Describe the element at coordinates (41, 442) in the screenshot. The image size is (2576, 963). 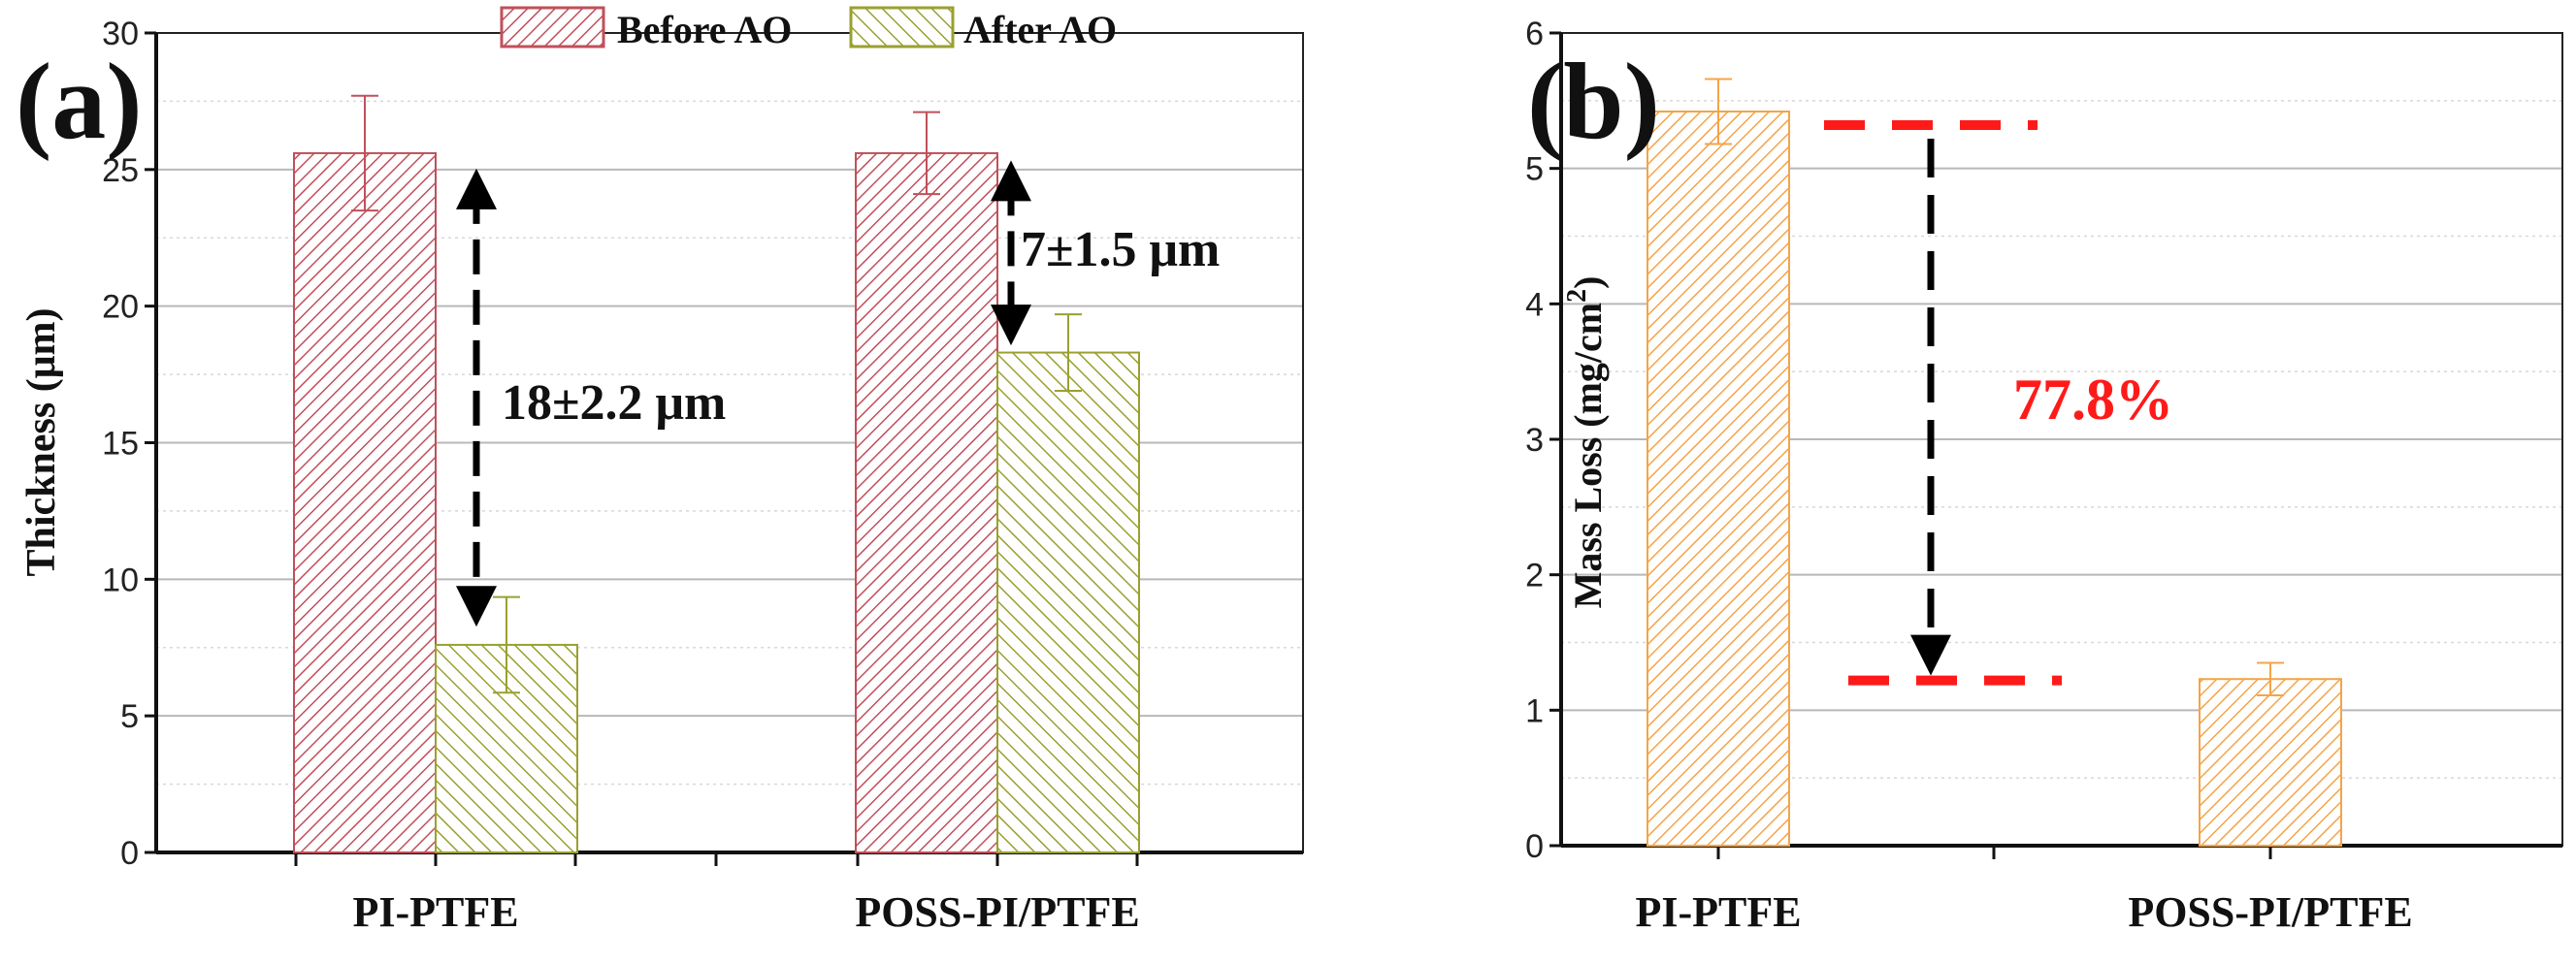
I see `y-axis-label: Thickness (μm)` at that location.